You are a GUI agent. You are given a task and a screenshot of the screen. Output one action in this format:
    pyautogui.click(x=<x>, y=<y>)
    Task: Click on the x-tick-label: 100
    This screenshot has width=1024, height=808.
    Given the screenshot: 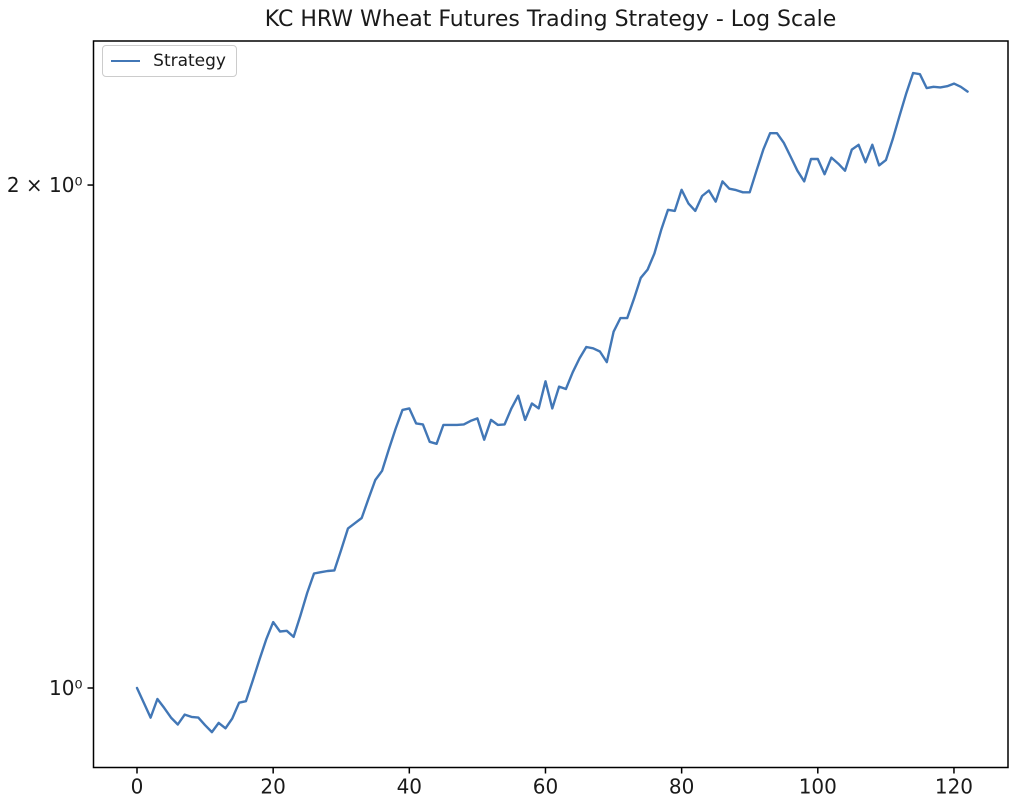 What is the action you would take?
    pyautogui.click(x=818, y=787)
    